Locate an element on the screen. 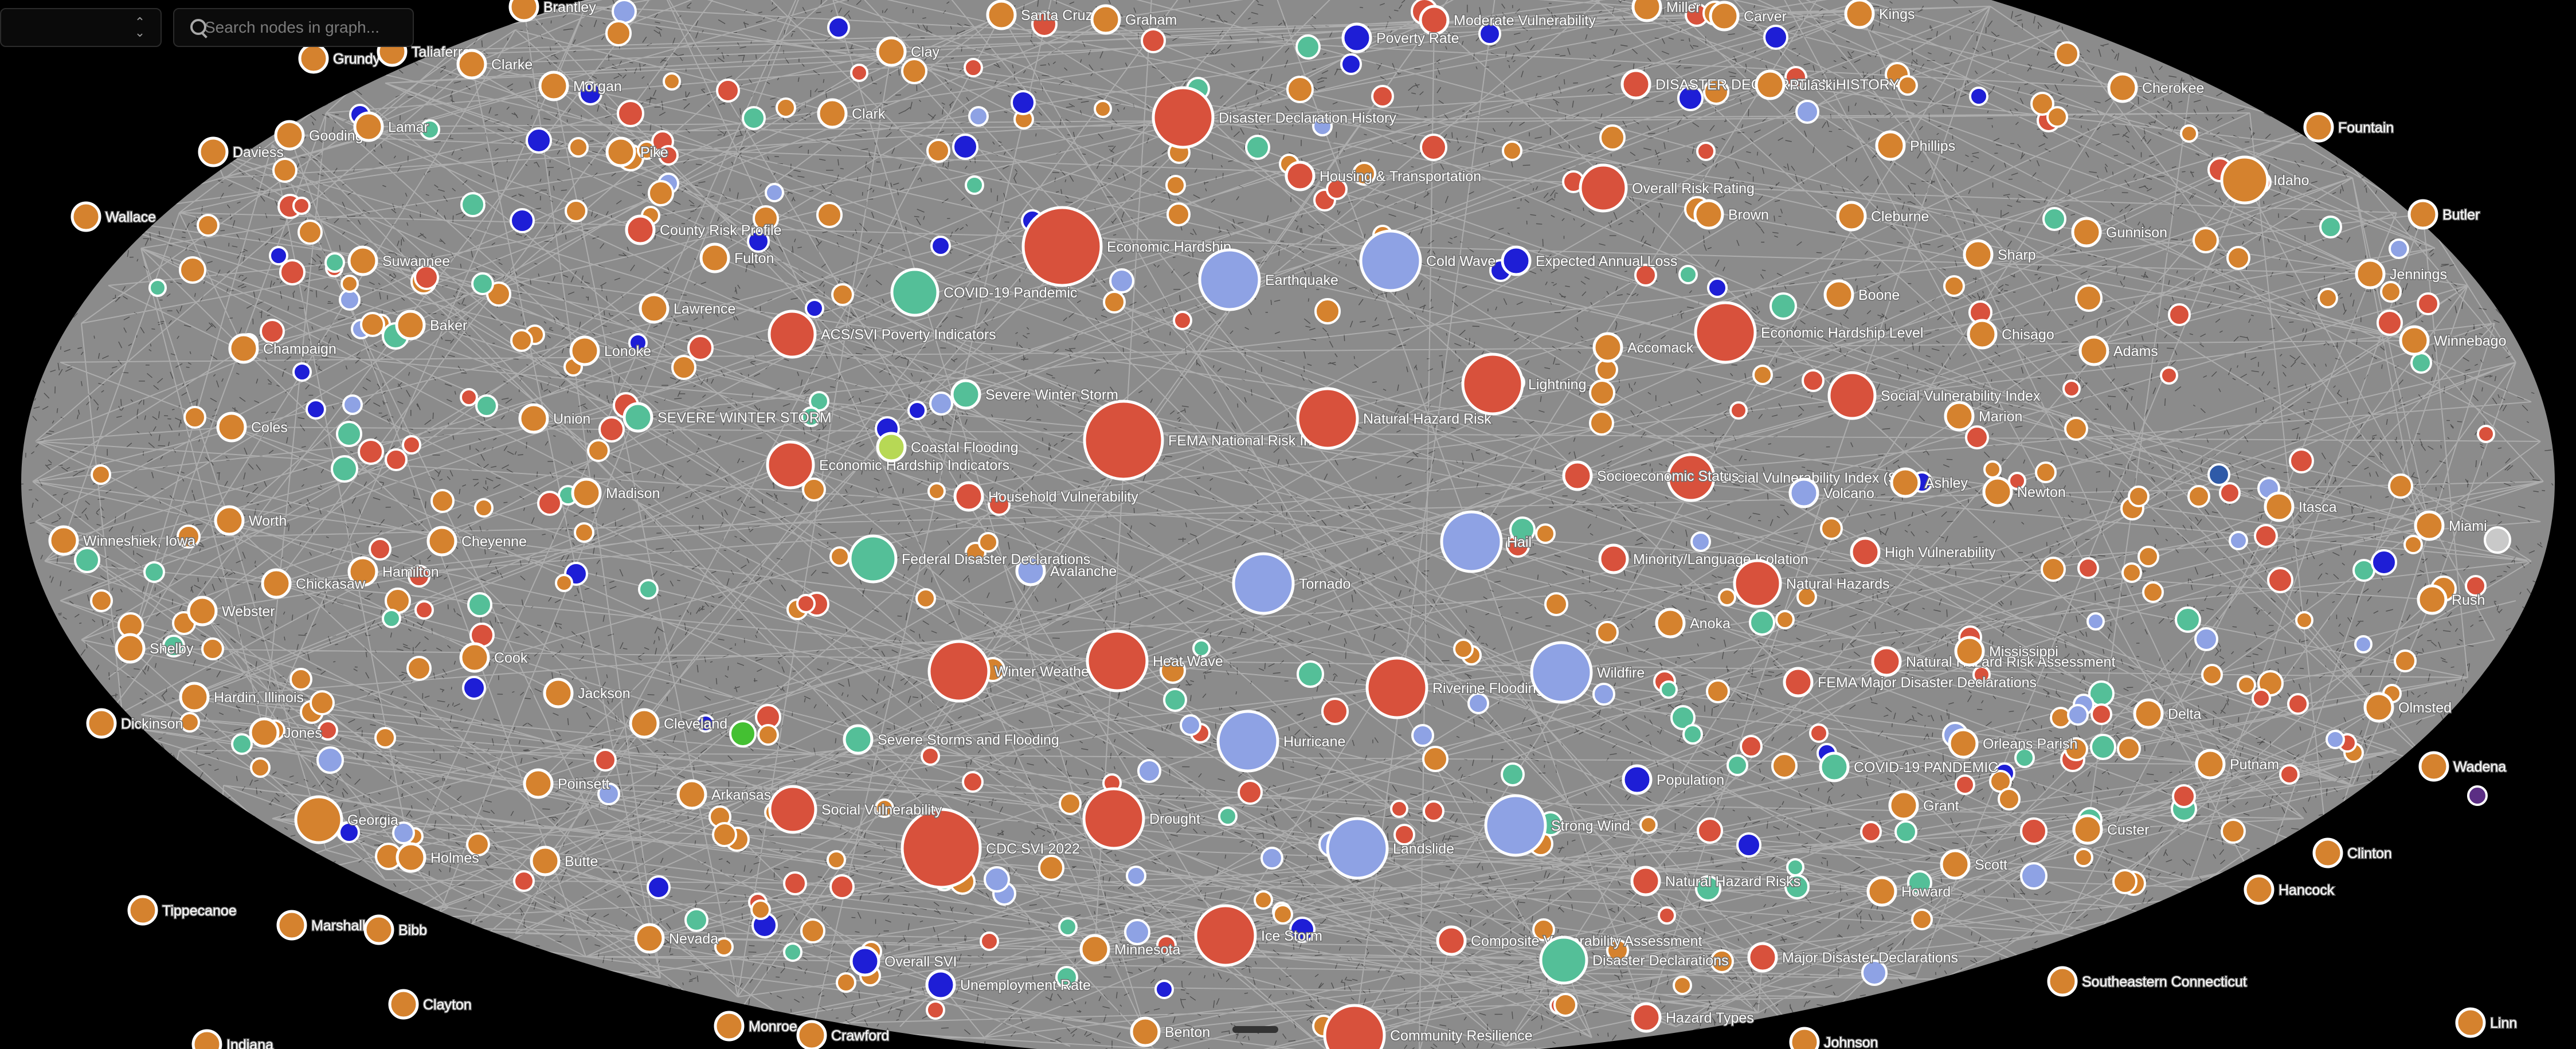 This screenshot has height=1049, width=2576. graph-node-monroe: Monroe is located at coordinates (756, 1026).